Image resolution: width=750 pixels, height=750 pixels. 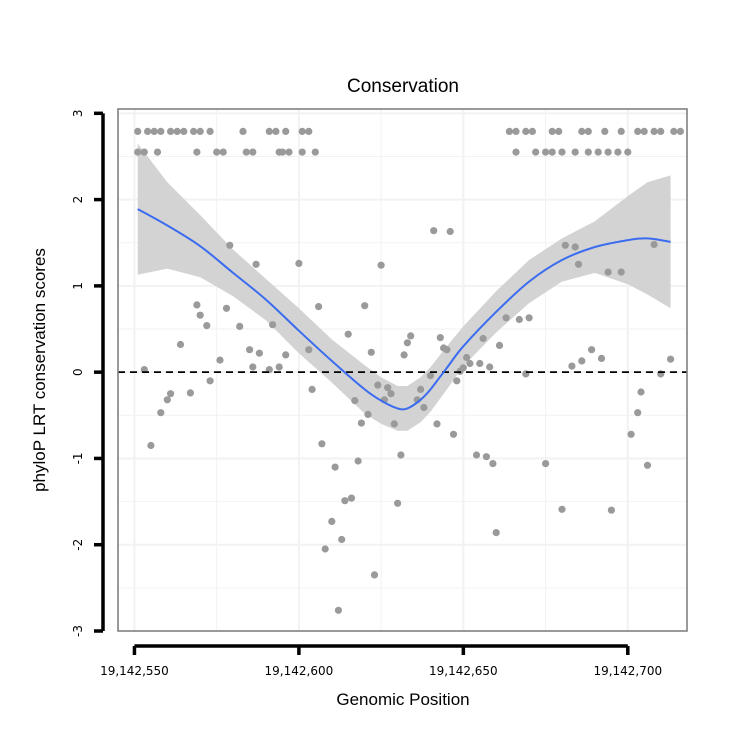 What do you see at coordinates (78, 545) in the screenshot?
I see `y-tick-label: -2` at bounding box center [78, 545].